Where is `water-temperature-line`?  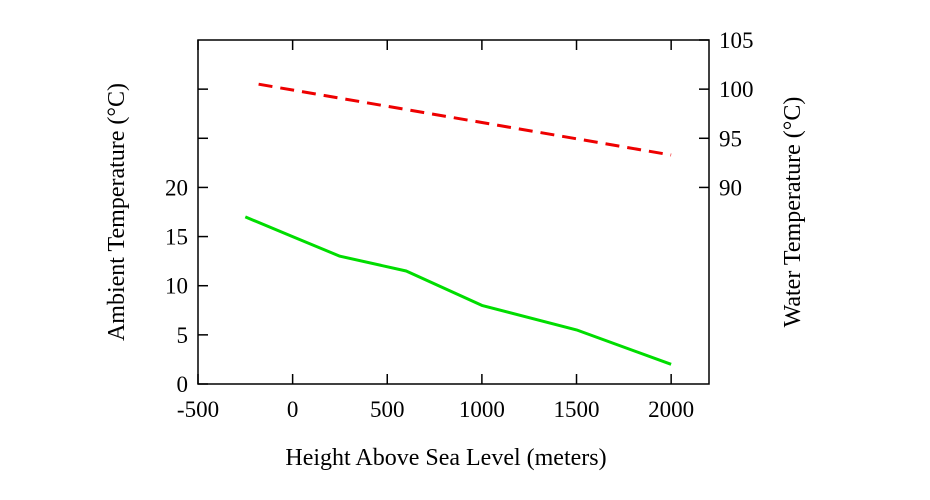
water-temperature-line is located at coordinates (465, 119).